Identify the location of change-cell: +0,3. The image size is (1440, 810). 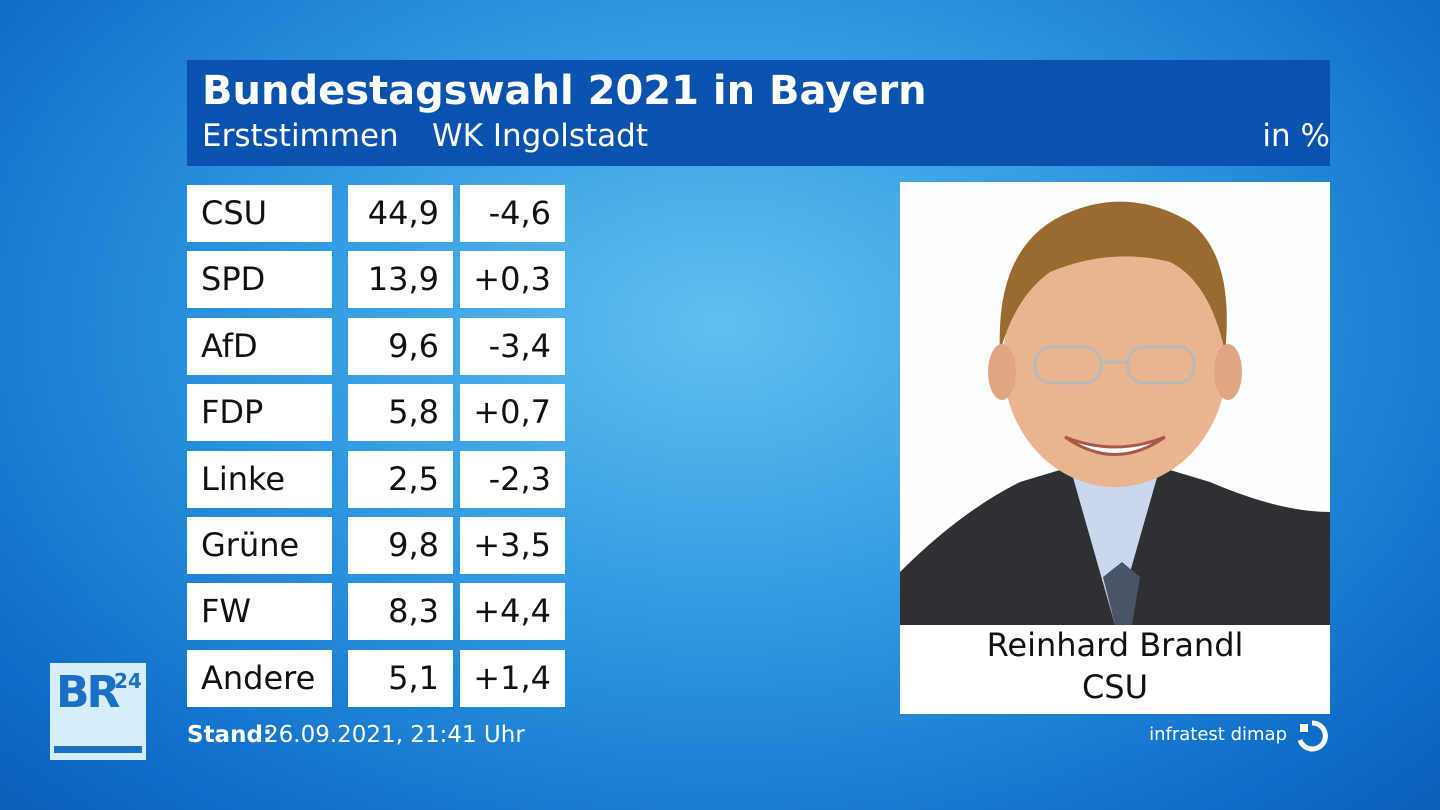
(512, 280).